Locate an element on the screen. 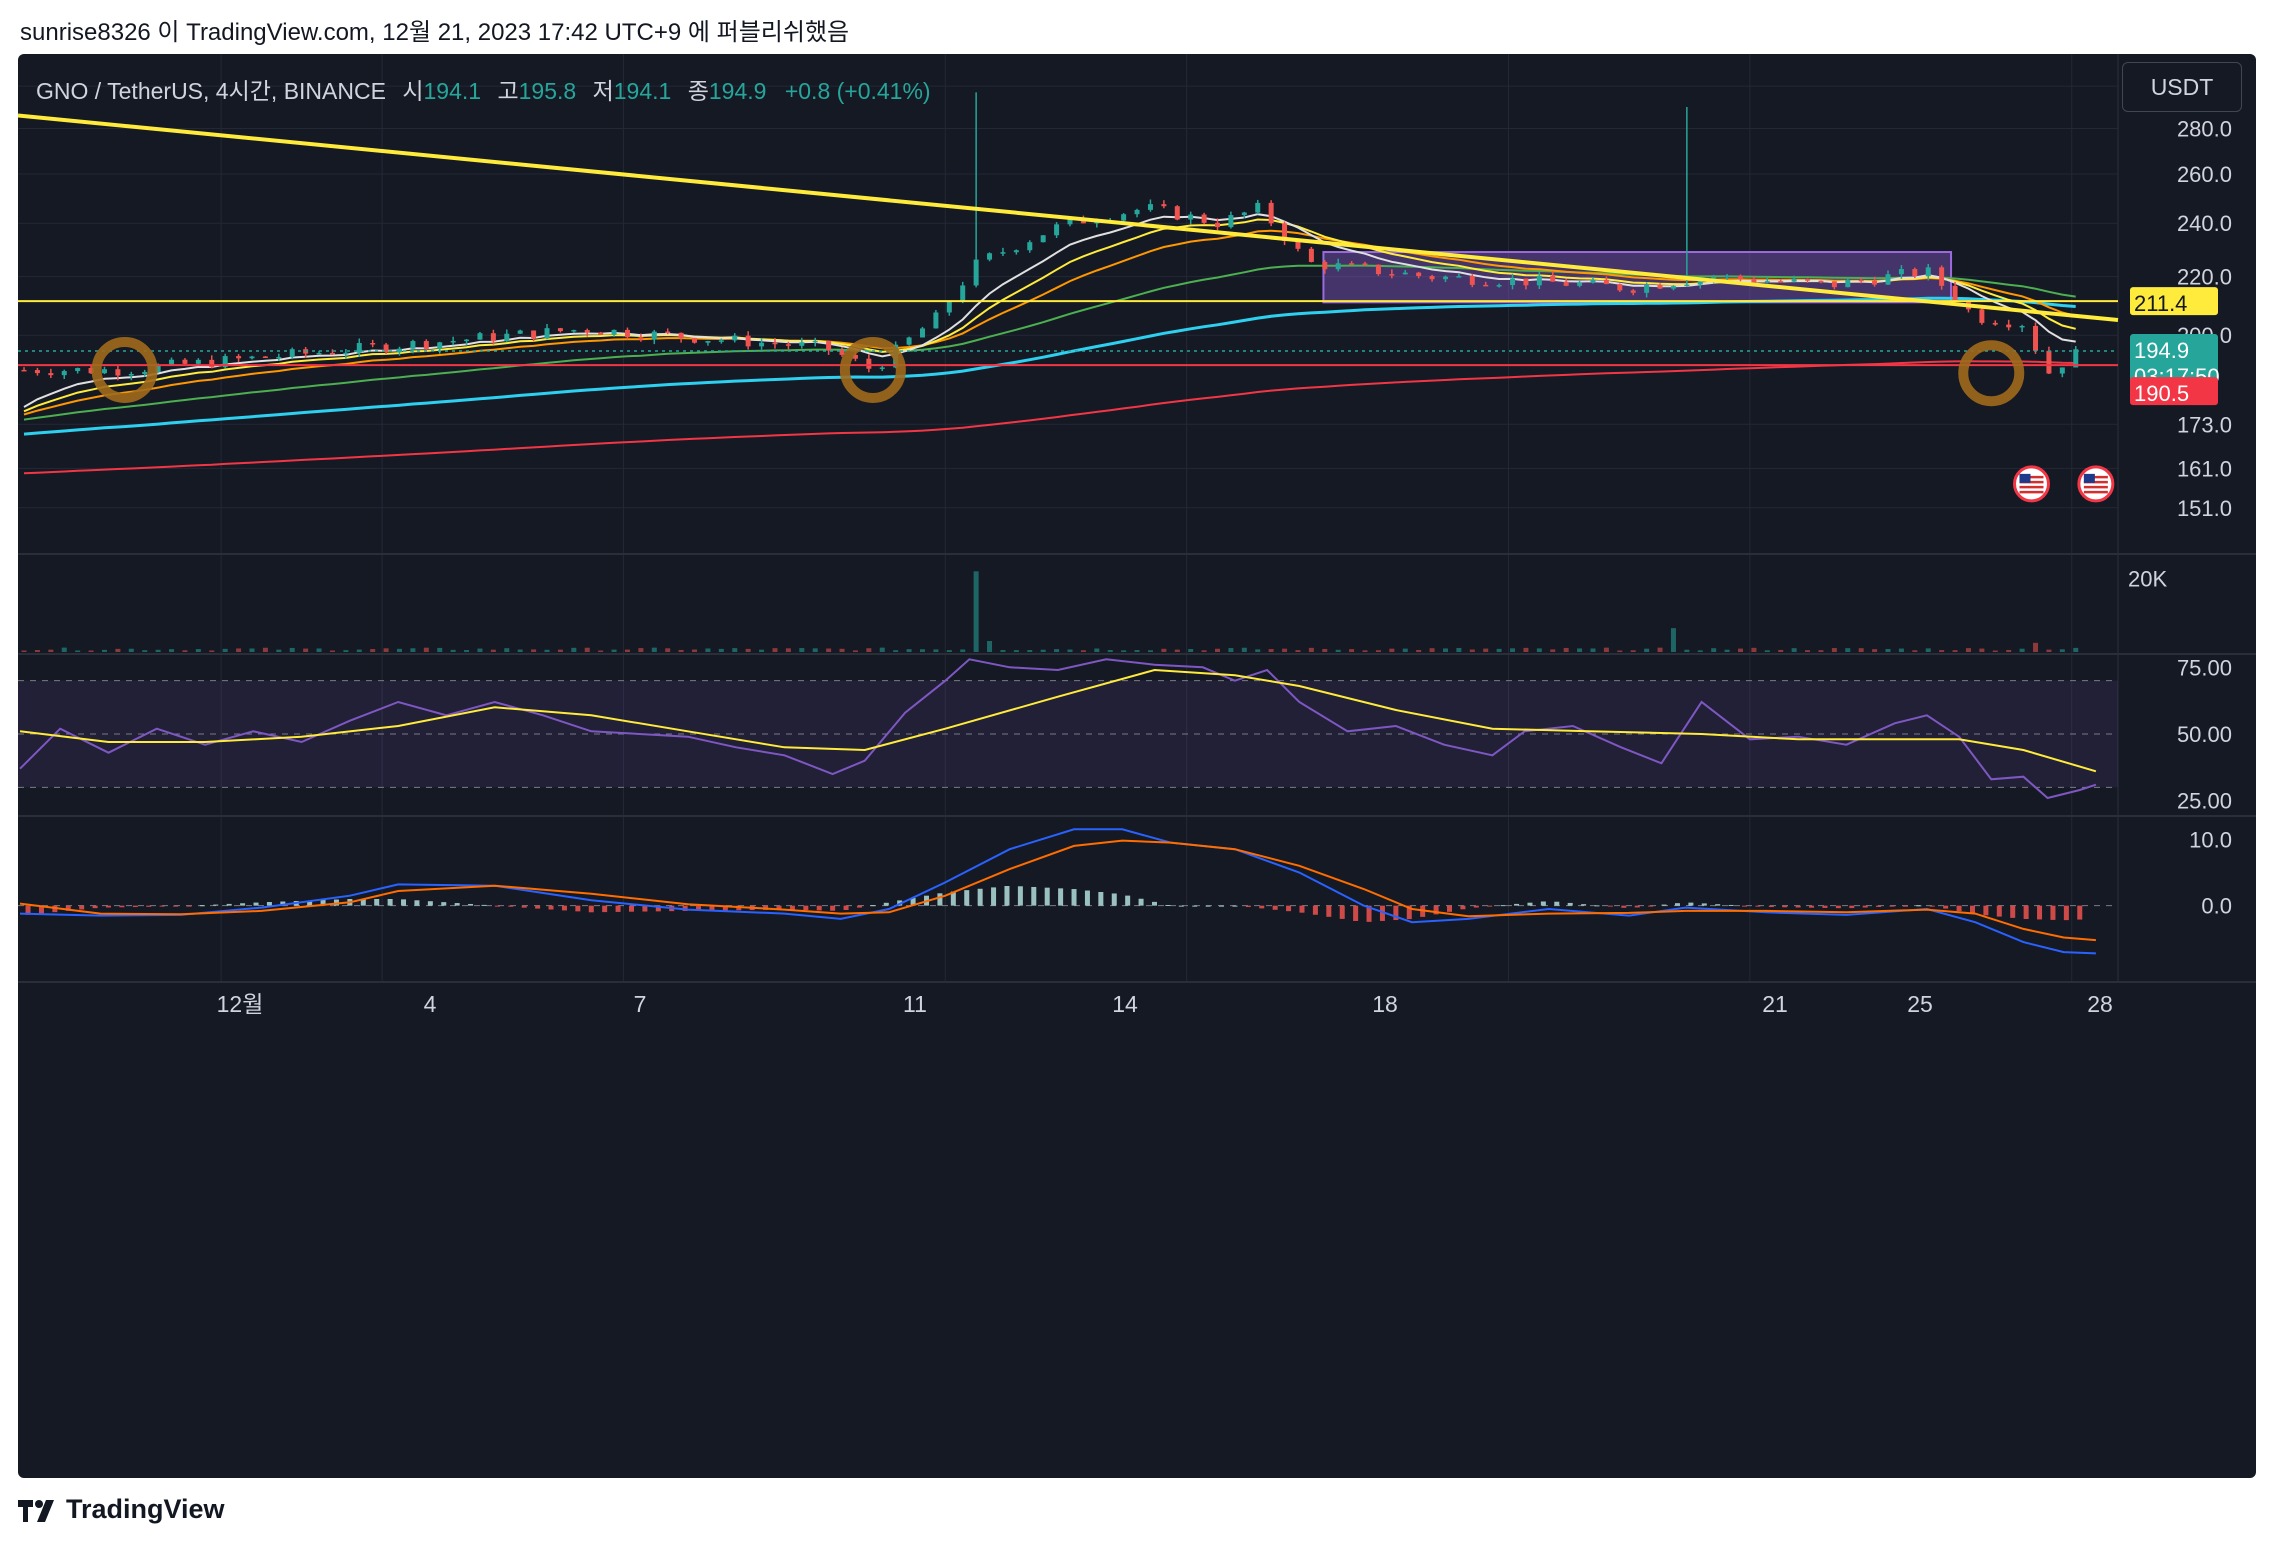  symbol-name: GNO / TetherUS, 4시간, BINANCE is located at coordinates (211, 91).